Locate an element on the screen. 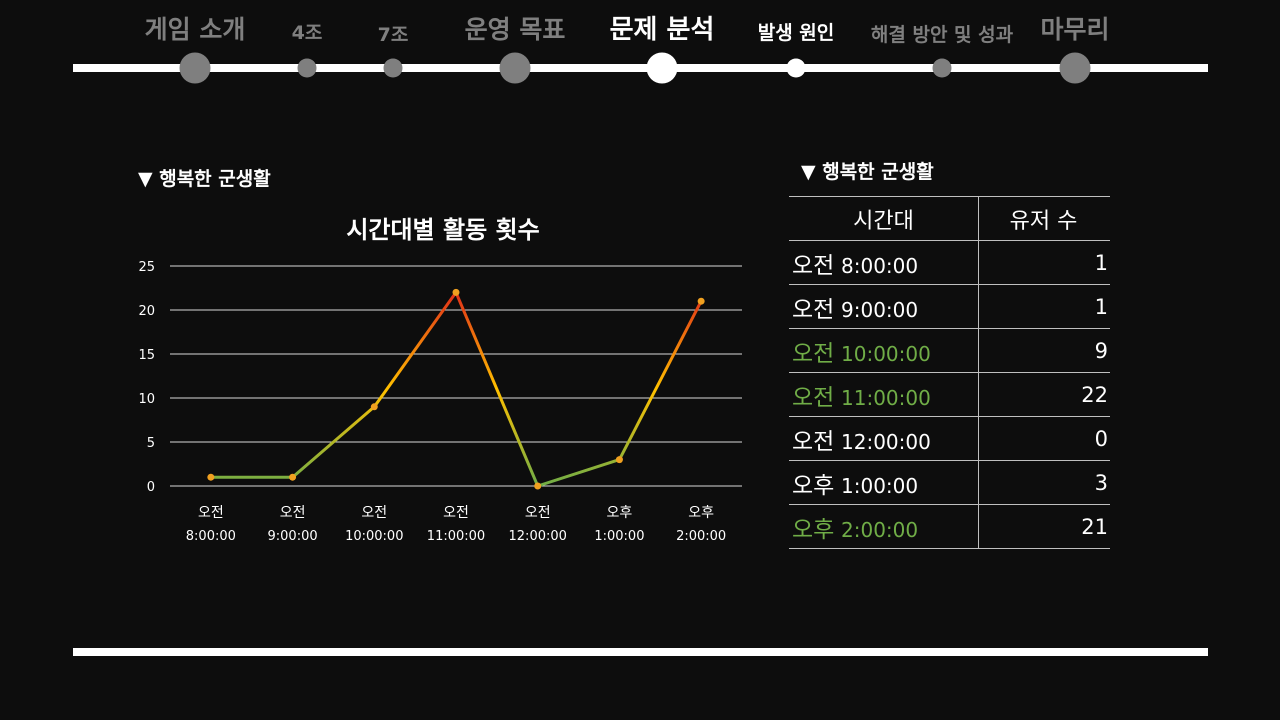 This screenshot has height=720, width=1280. table-cell-time: 오후 1:00:00 is located at coordinates (884, 482).